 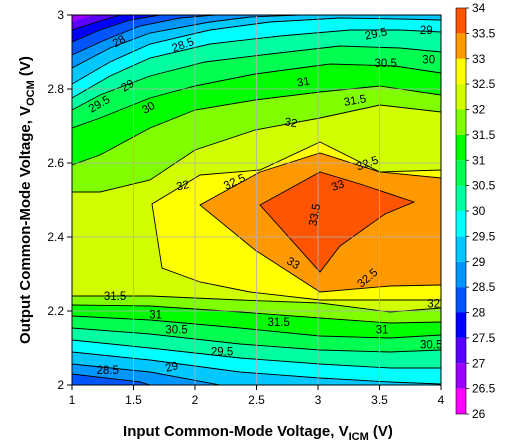 What do you see at coordinates (83, 18) in the screenshot?
I see `band-26-26-5-top` at bounding box center [83, 18].